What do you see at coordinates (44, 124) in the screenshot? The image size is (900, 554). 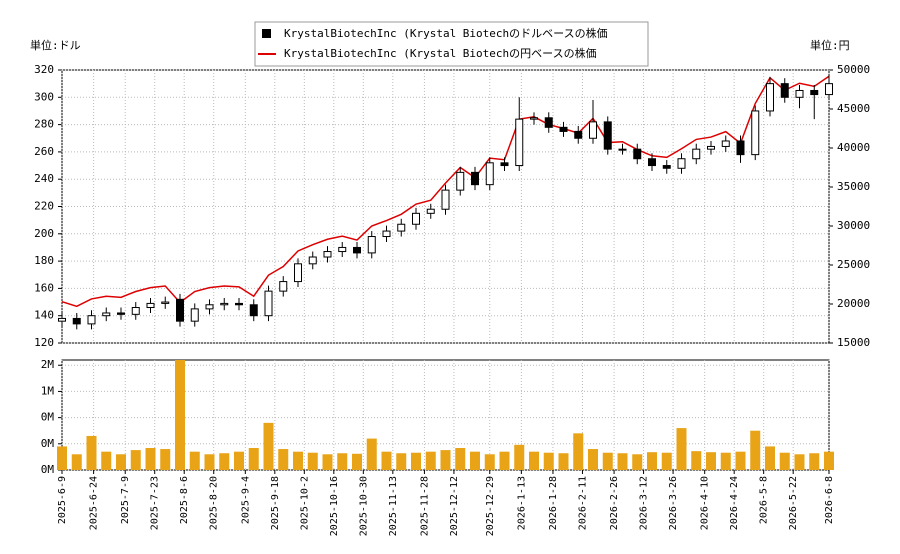 I see `y-tick-label: 280` at bounding box center [44, 124].